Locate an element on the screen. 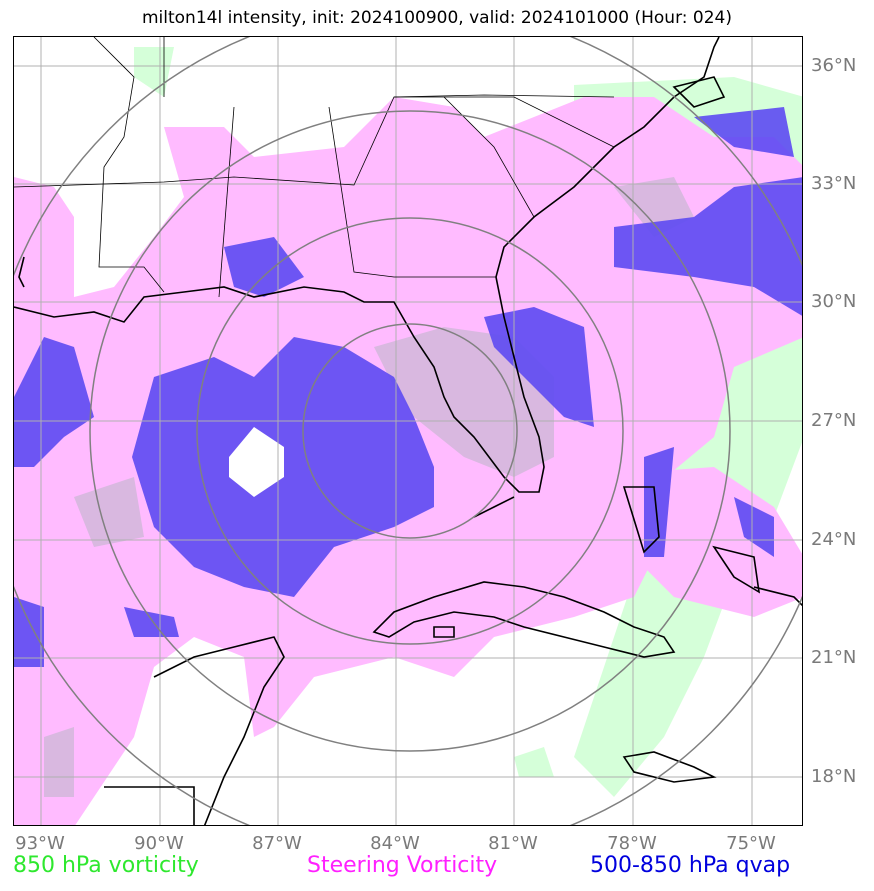 Image resolution: width=874 pixels, height=891 pixels. lon-label-75w: 75°W is located at coordinates (751, 843).